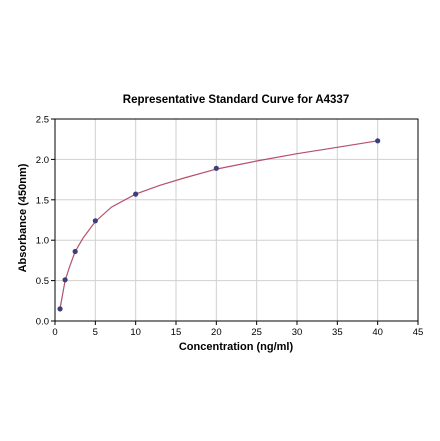 Image resolution: width=440 pixels, height=441 pixels. I want to click on y-tick-label: 1.0, so click(42, 241).